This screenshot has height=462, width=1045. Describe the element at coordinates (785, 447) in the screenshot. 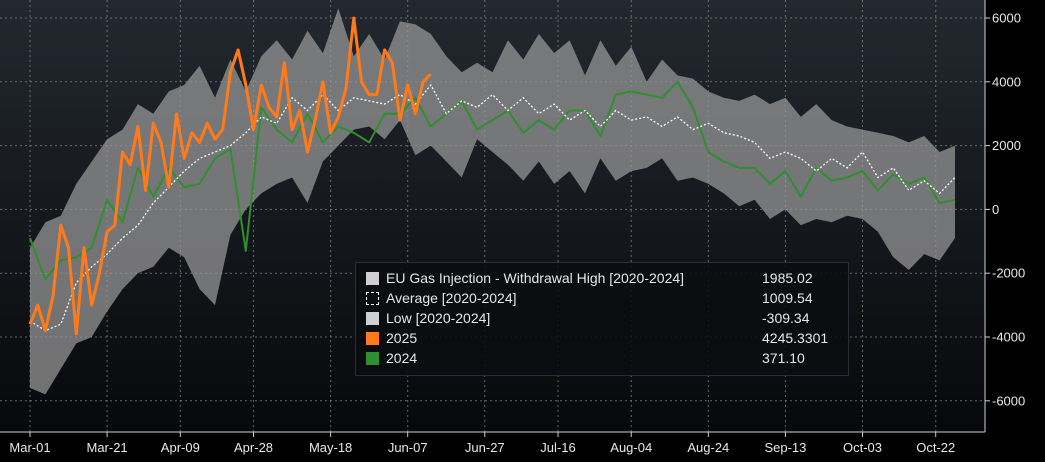

I see `x-tick-label: Sep-13` at that location.